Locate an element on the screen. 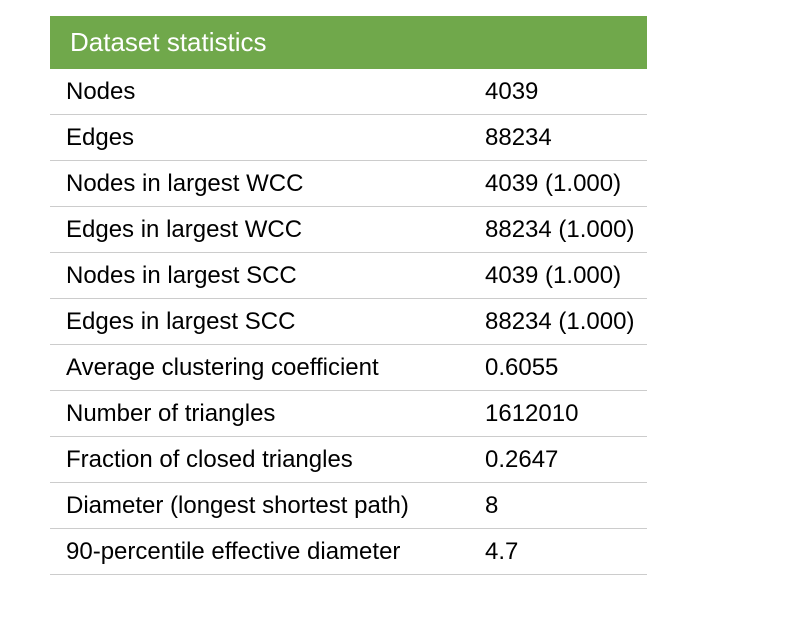 The image size is (794, 628). table-row: Diameter (longest shortest path) 8 is located at coordinates (348, 505).